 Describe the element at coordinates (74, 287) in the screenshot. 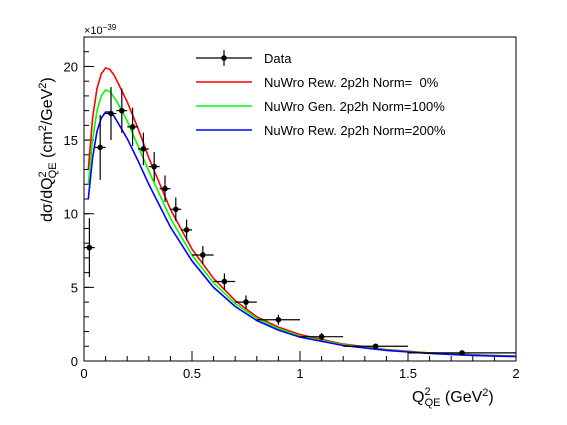

I see `y-tick-label: 5` at that location.